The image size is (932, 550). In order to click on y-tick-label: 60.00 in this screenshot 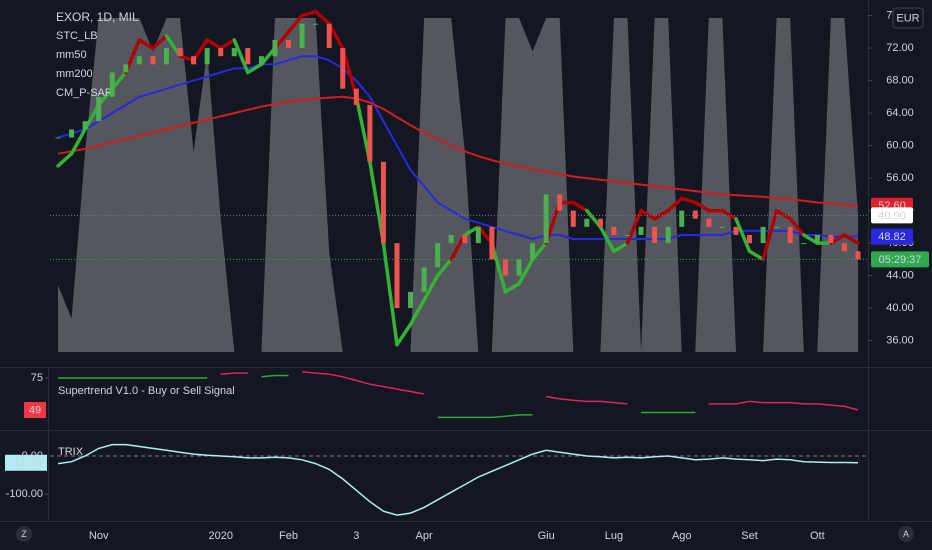, I will do `click(900, 145)`.